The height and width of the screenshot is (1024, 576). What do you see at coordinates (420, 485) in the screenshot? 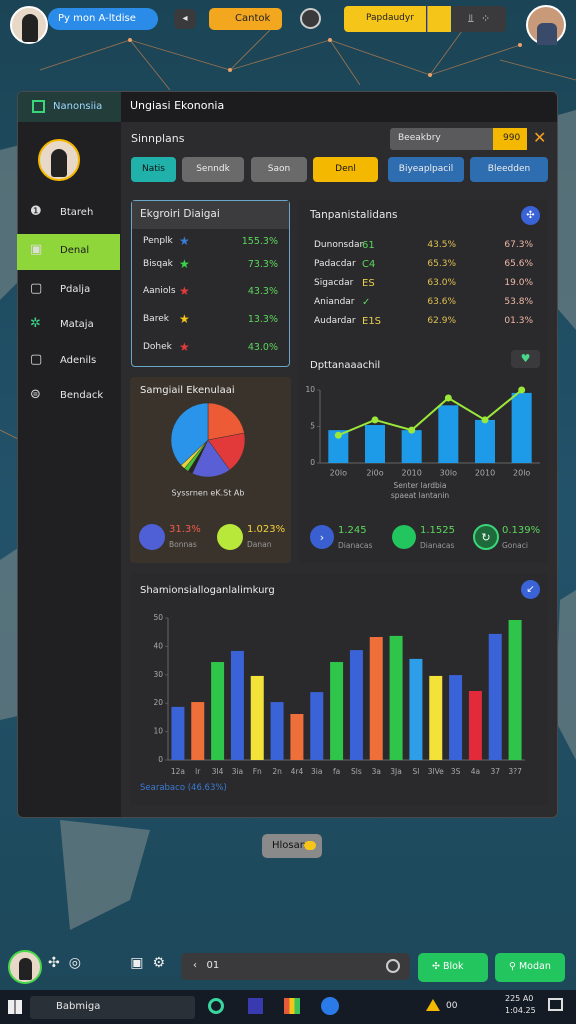
I see `caption: Senter lardbia` at bounding box center [420, 485].